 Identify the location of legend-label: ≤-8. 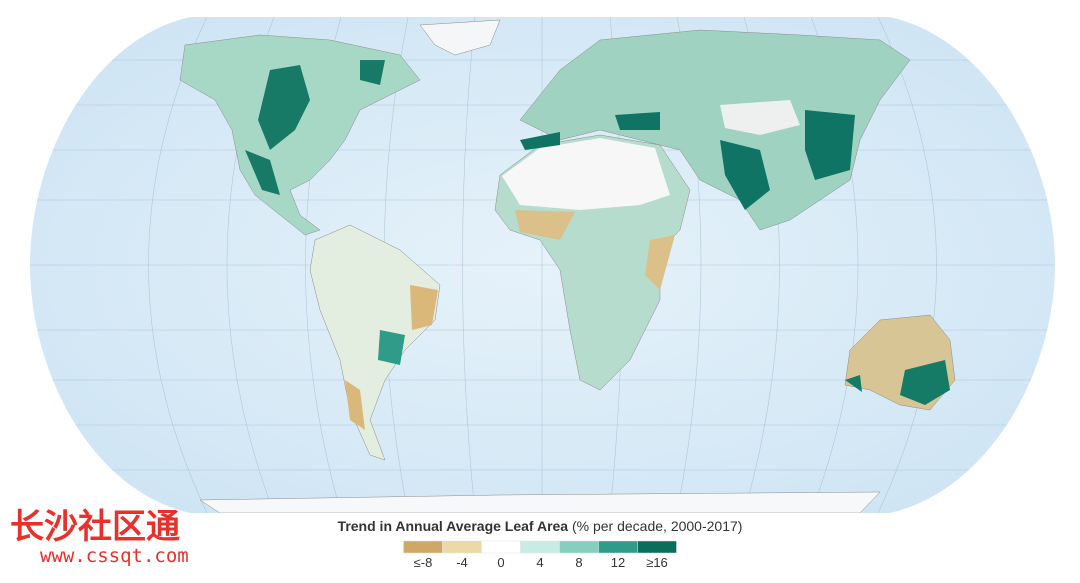
(423, 562).